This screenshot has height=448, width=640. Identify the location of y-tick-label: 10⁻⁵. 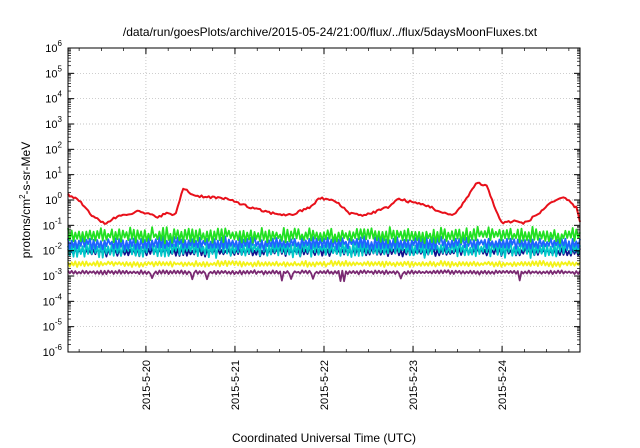
(53, 326).